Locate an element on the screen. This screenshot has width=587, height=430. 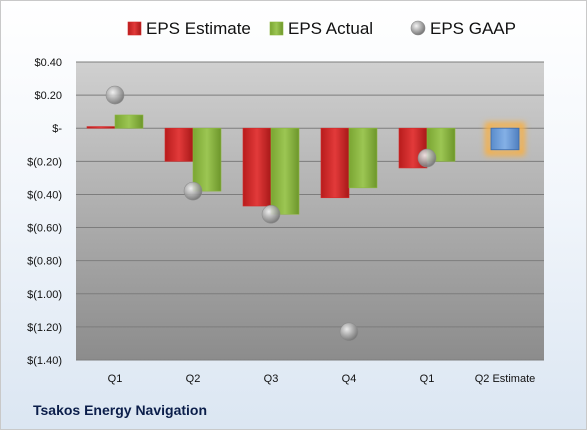
q2-estimate-bar is located at coordinates (505, 139).